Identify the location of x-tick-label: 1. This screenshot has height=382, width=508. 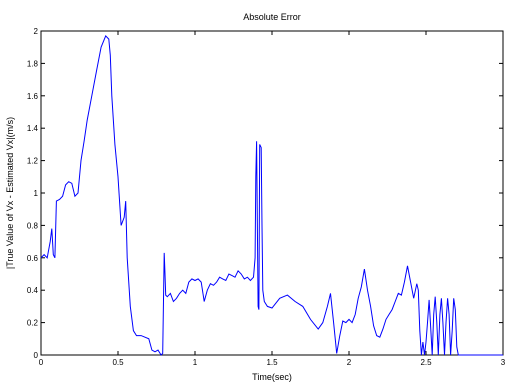
(195, 362).